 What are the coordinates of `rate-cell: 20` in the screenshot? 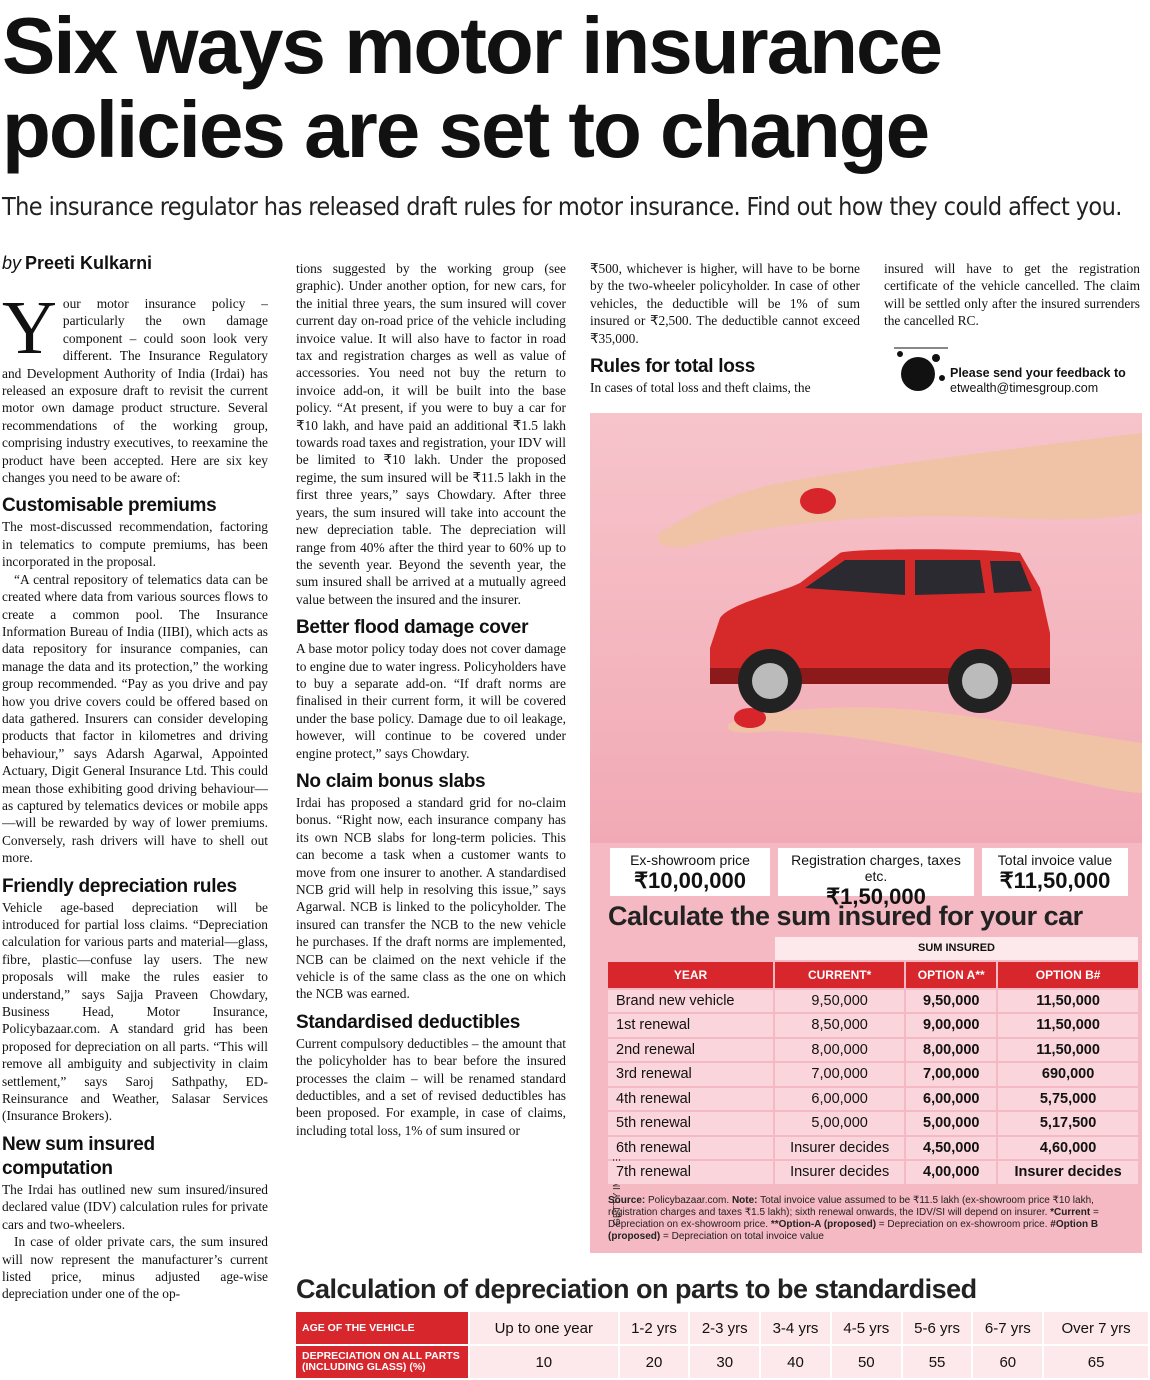 It's located at (654, 1362).